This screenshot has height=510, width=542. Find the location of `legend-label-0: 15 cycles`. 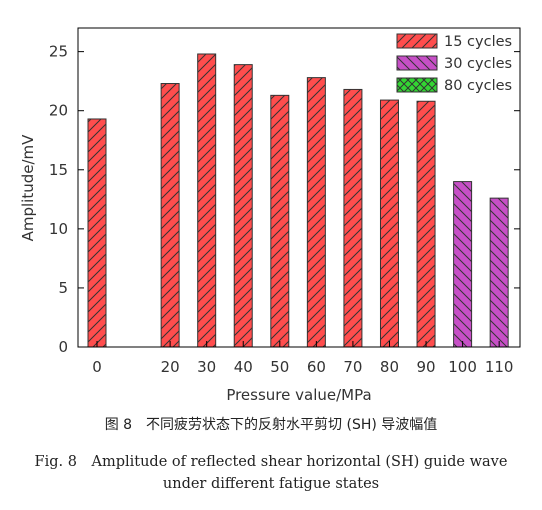

legend-label-0: 15 cycles is located at coordinates (478, 42).